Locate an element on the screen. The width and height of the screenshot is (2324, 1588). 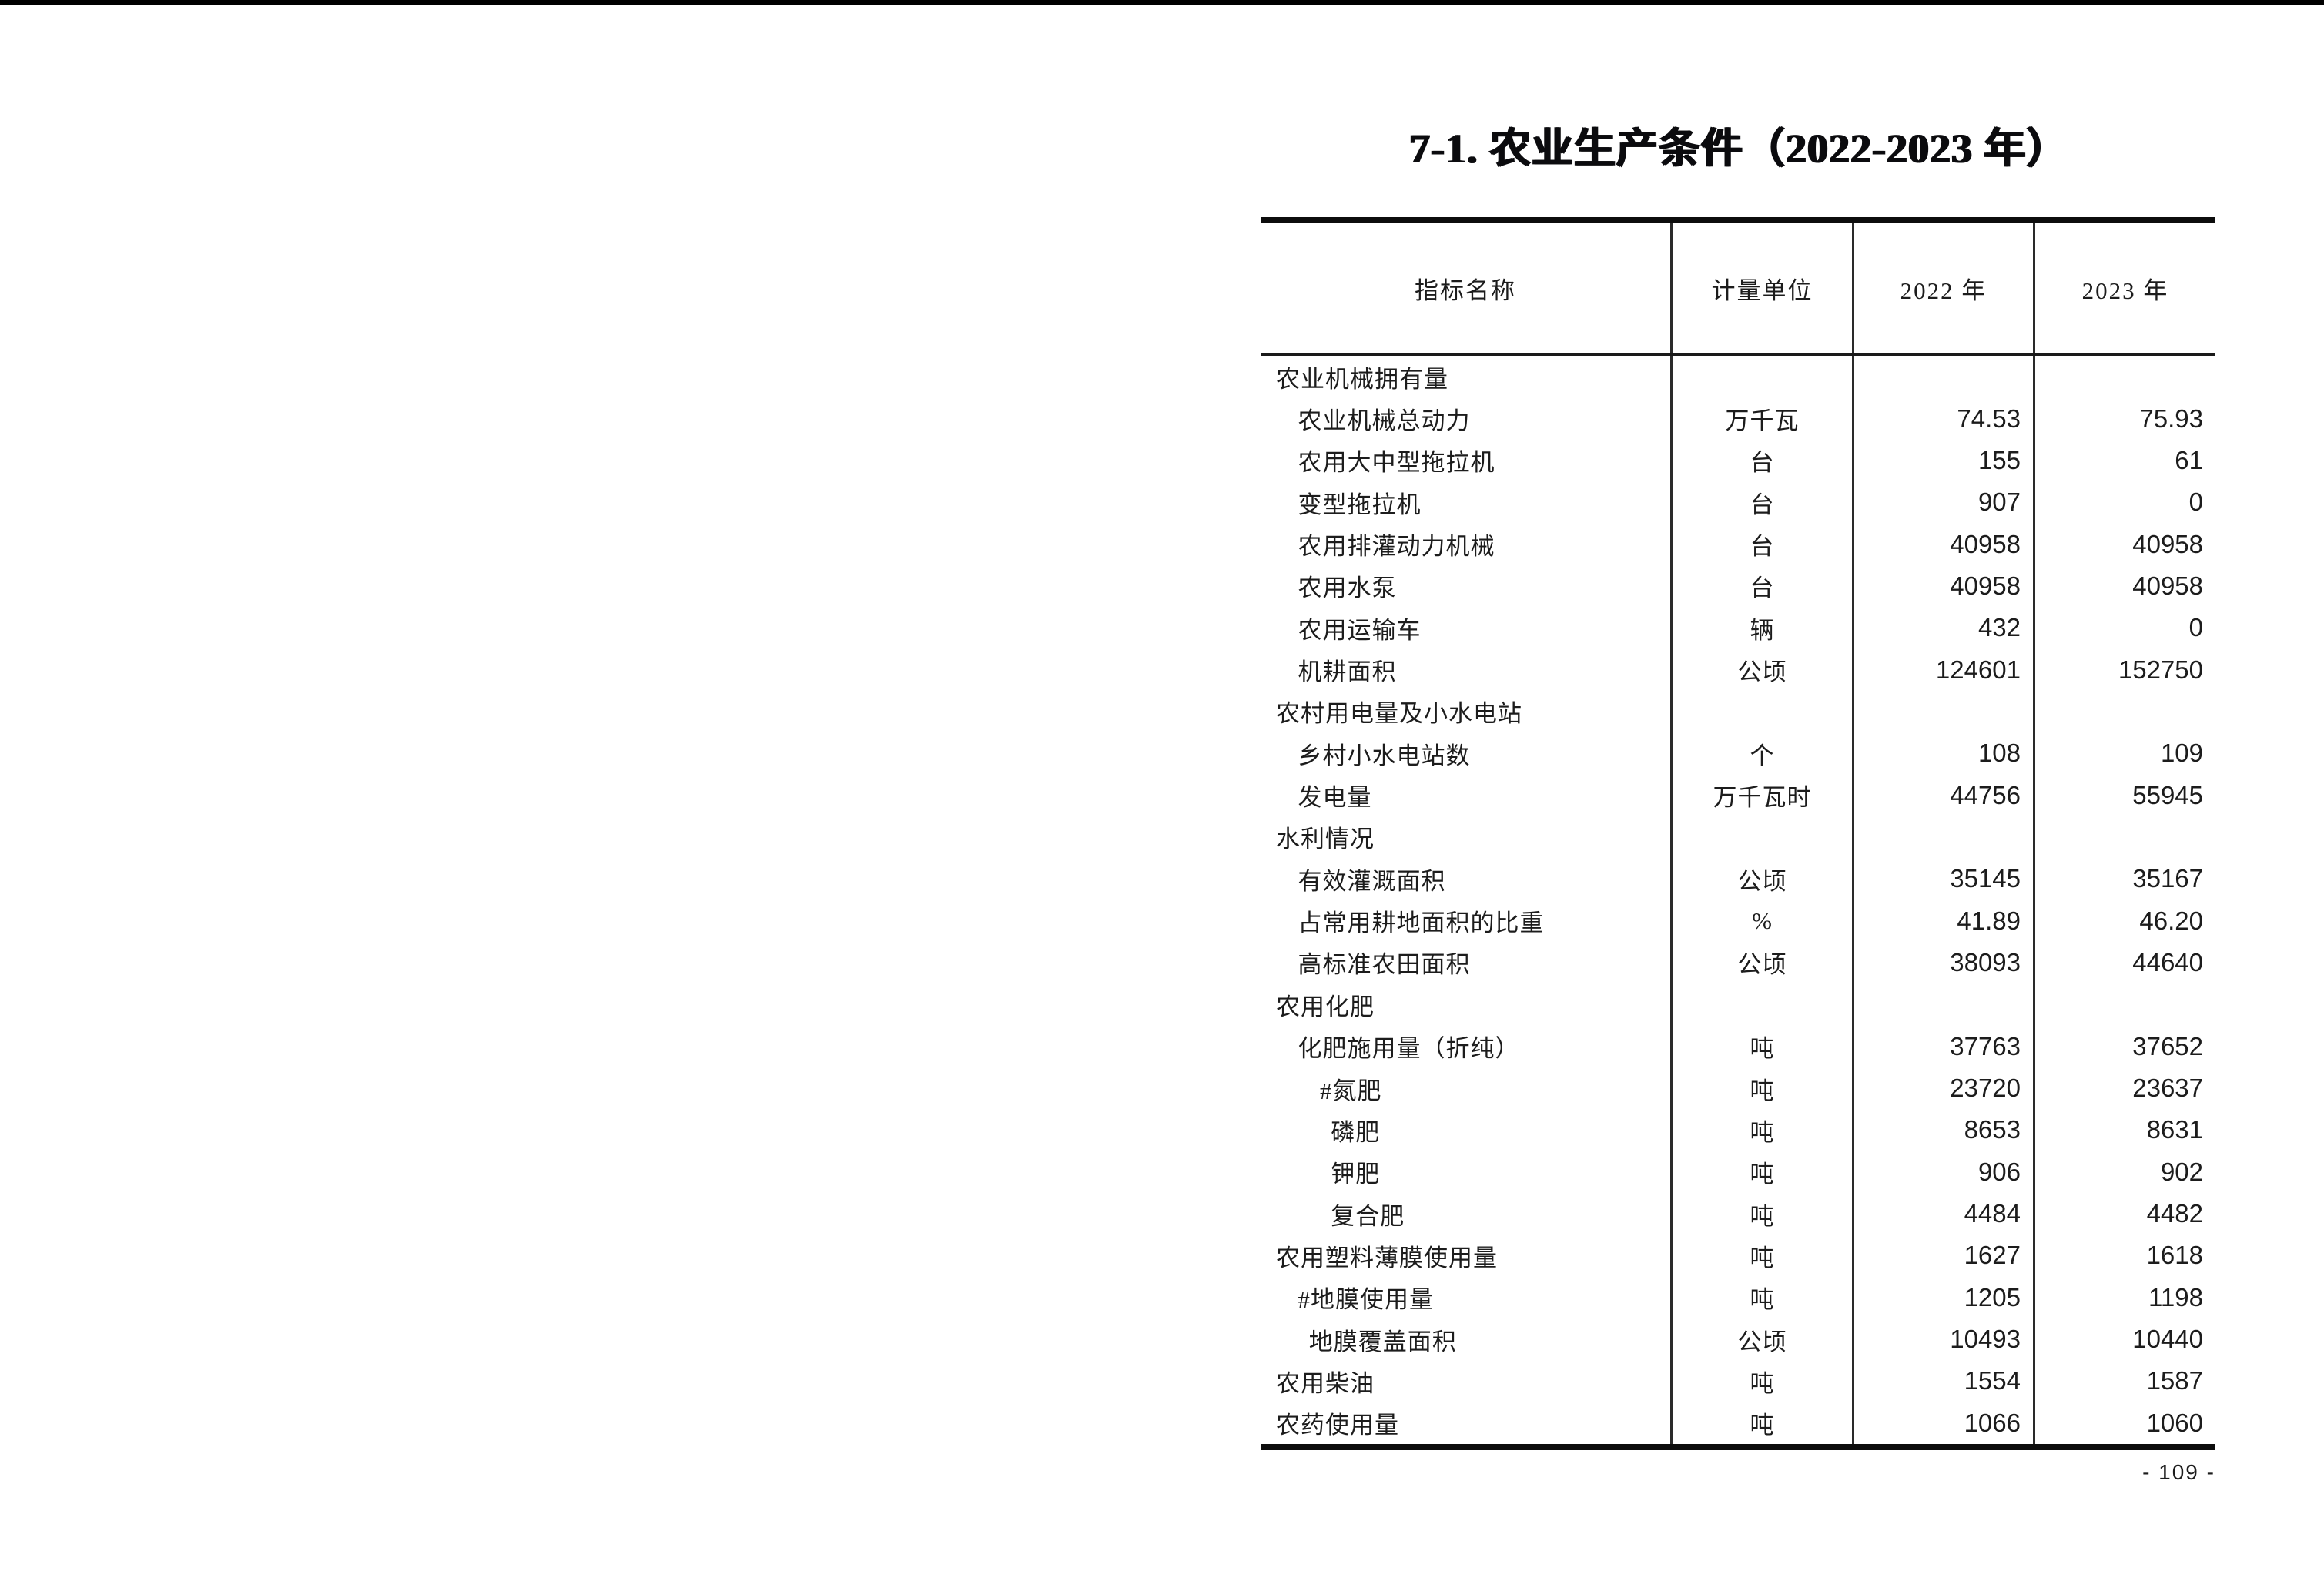
row-value-2022: 41.89 is located at coordinates (1944, 921).